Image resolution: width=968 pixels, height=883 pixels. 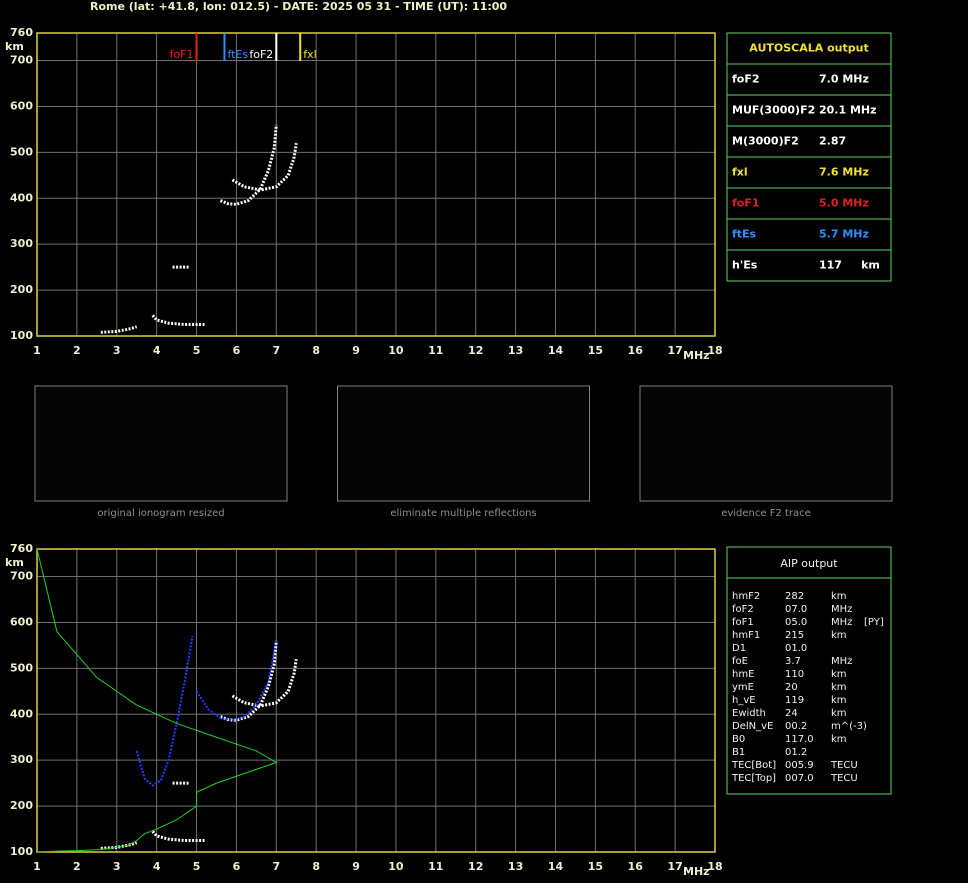 I want to click on aip-cell: Ewidth, so click(x=749, y=713).